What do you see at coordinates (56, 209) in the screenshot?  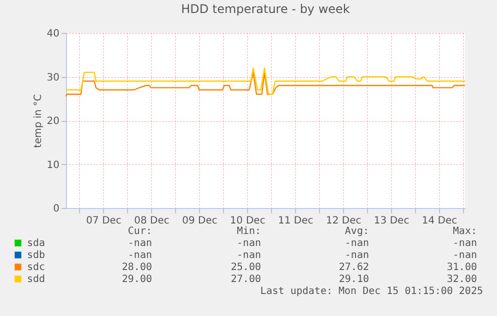 I see `y-tick-label: 0` at bounding box center [56, 209].